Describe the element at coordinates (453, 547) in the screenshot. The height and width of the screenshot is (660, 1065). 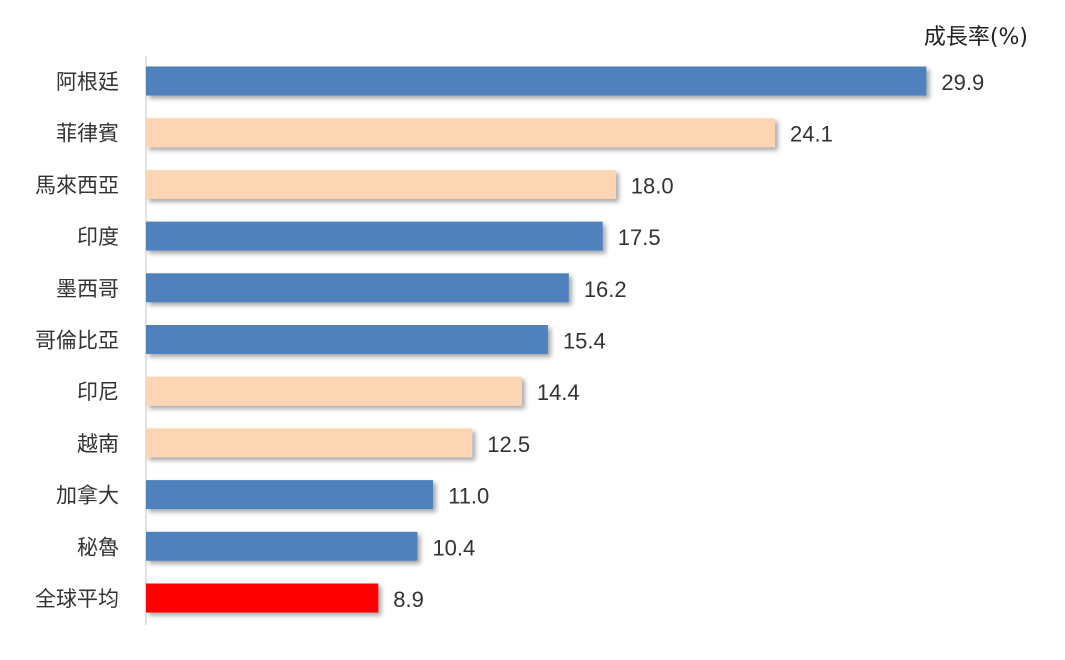
I see `value-label-9: 10.4` at that location.